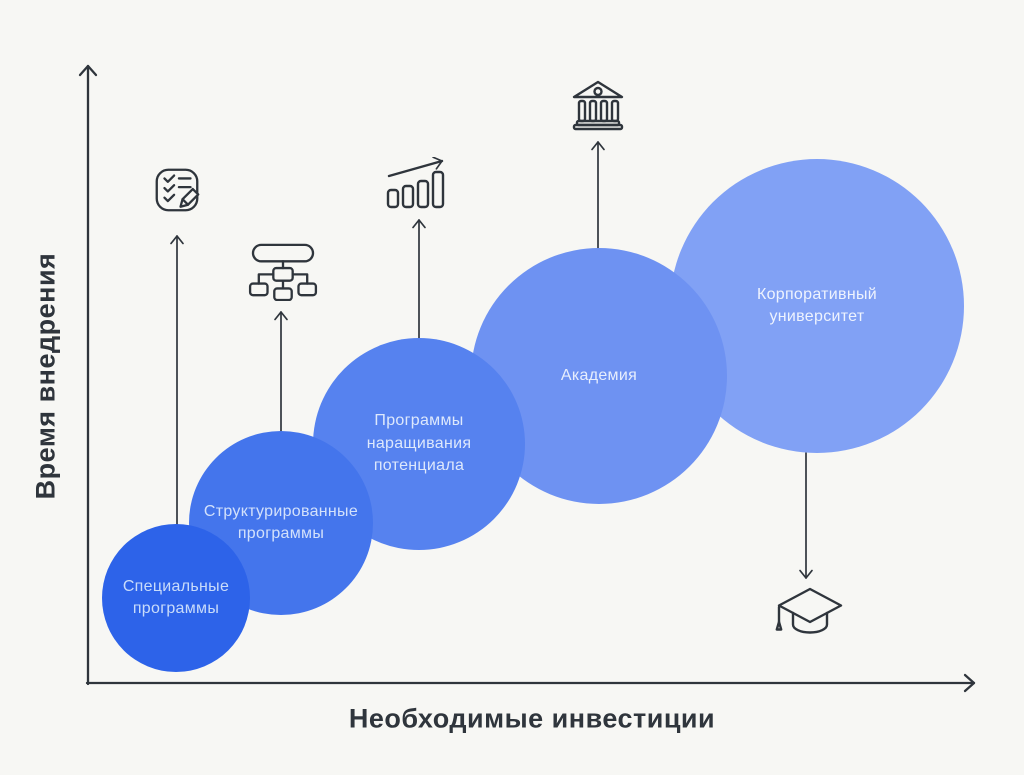 The height and width of the screenshot is (775, 1024). I want to click on checklist-icon, so click(177, 190).